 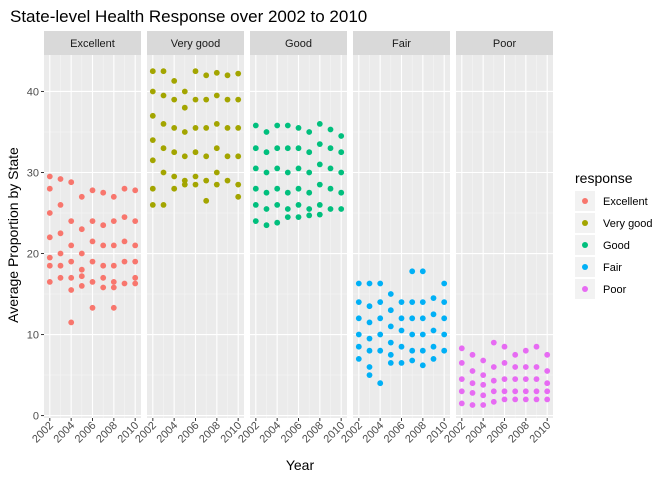 I want to click on facet-strip-label: Fair, so click(x=401, y=44).